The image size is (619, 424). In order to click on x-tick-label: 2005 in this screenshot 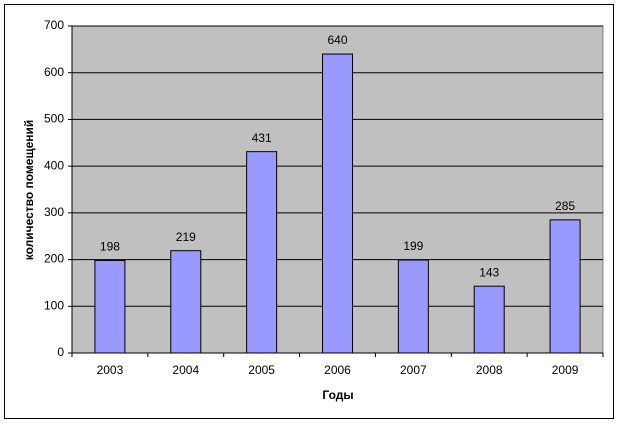, I will do `click(261, 370)`.